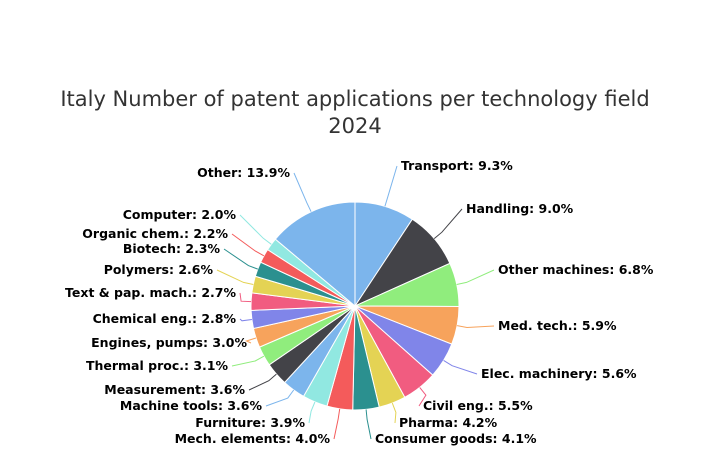  What do you see at coordinates (245, 297) in the screenshot?
I see `connector-text-pap-mach` at bounding box center [245, 297].